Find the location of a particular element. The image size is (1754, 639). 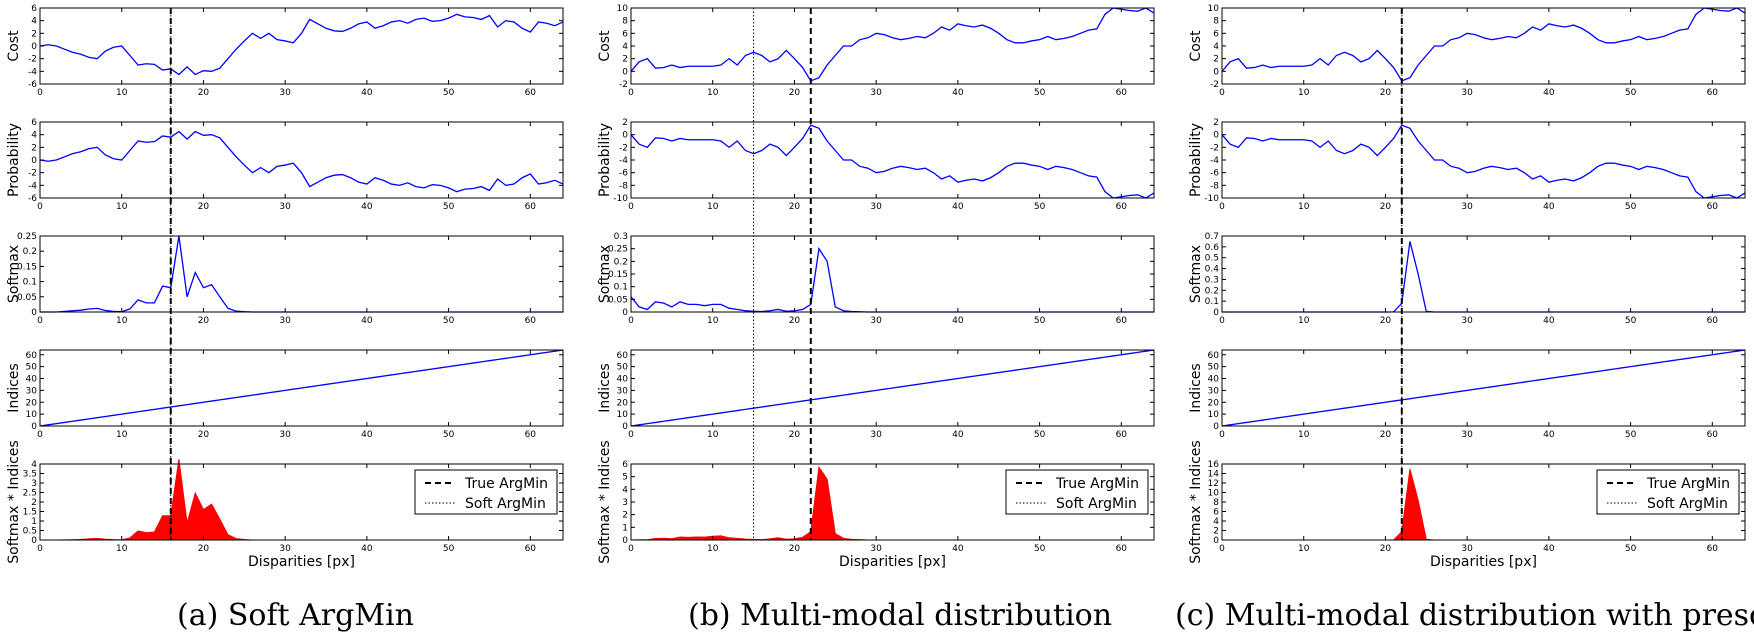

subplot-cost: 0 10 20 30 40 50 60 -6 -4 -2 0 2 4 6 Cost is located at coordinates (285, 51).